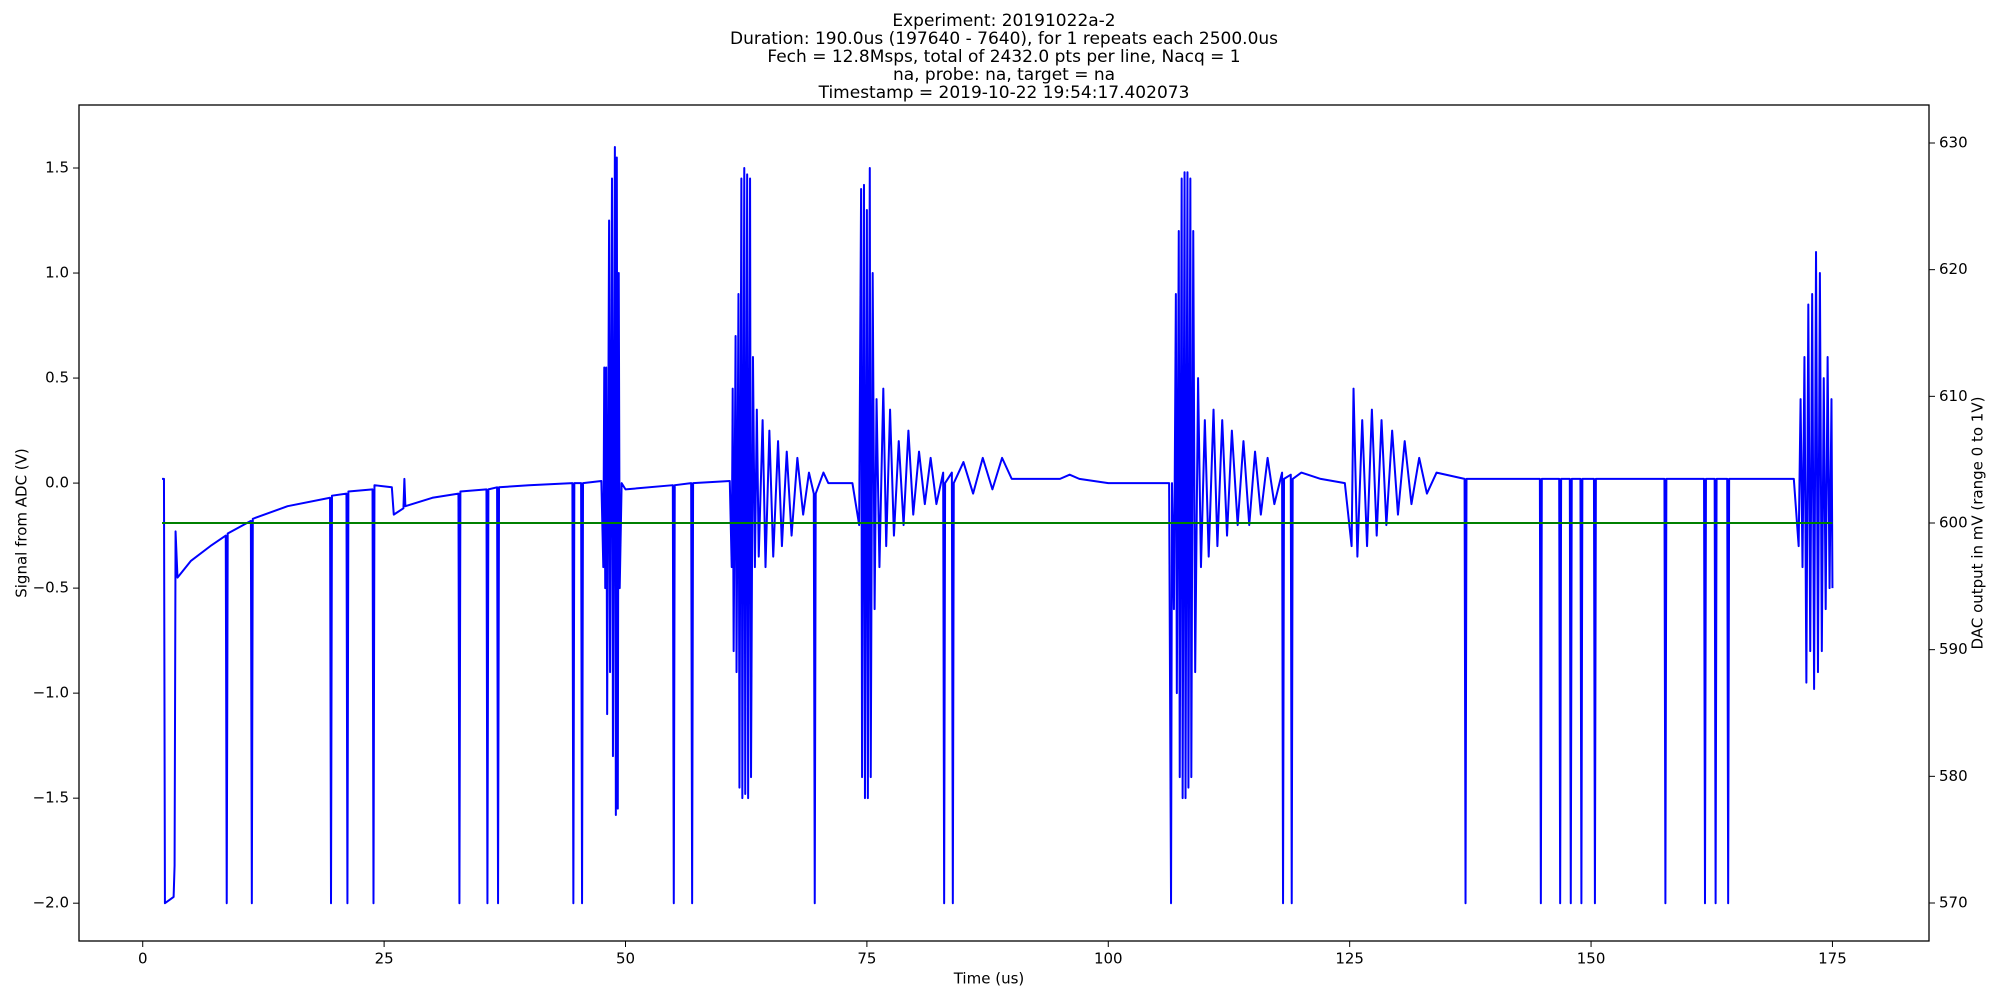  Describe the element at coordinates (384, 959) in the screenshot. I see `x-tick-label: 25` at that location.